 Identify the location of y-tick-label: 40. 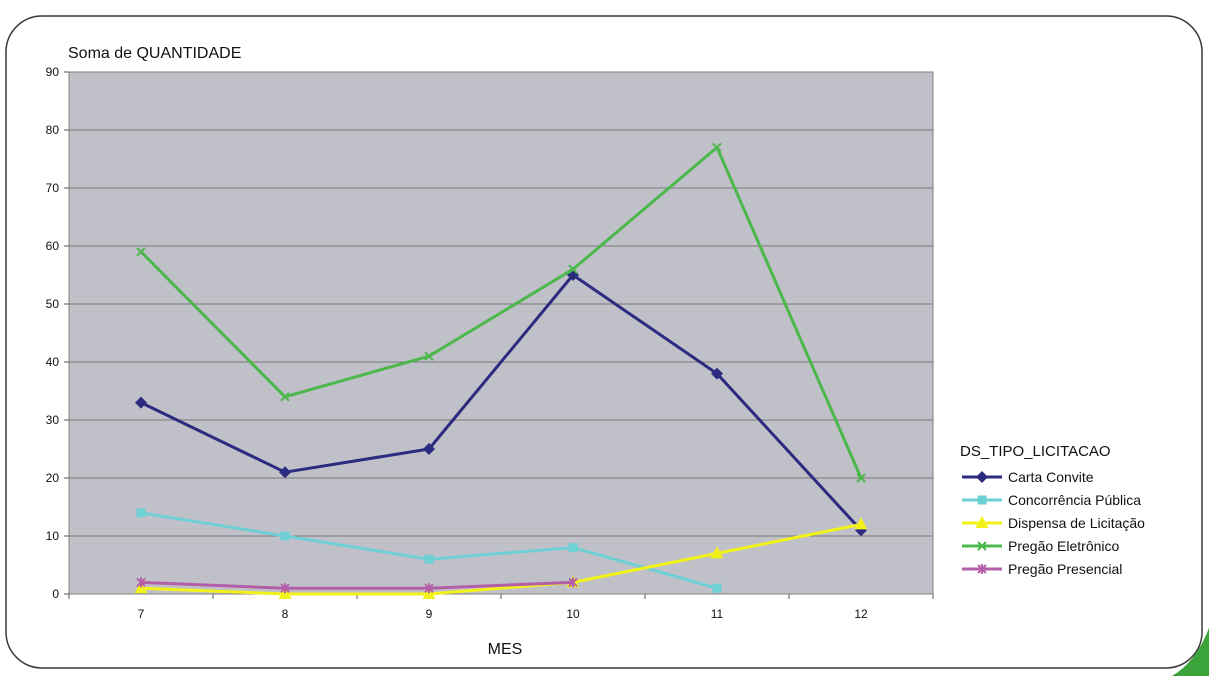
(53, 362).